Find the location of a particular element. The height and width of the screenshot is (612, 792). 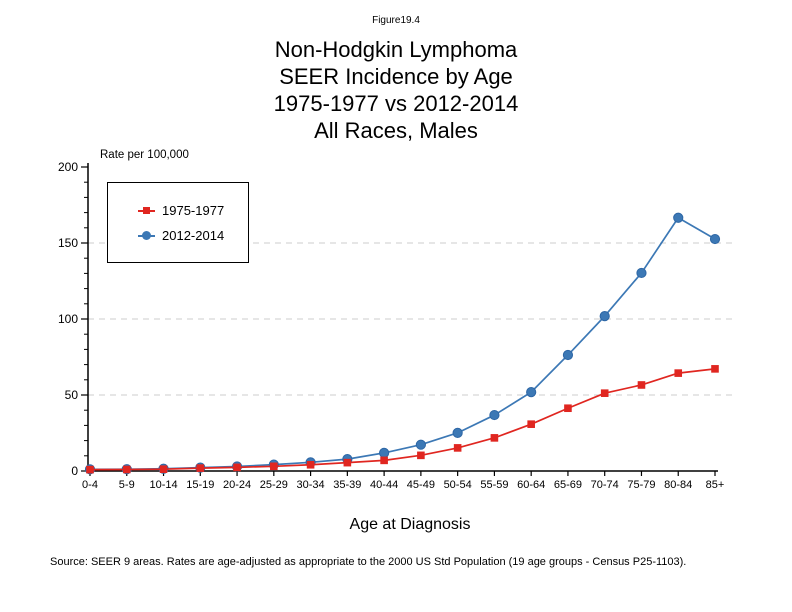

title-line-3: 1975-1977 vs 2012-2014 is located at coordinates (396, 103).